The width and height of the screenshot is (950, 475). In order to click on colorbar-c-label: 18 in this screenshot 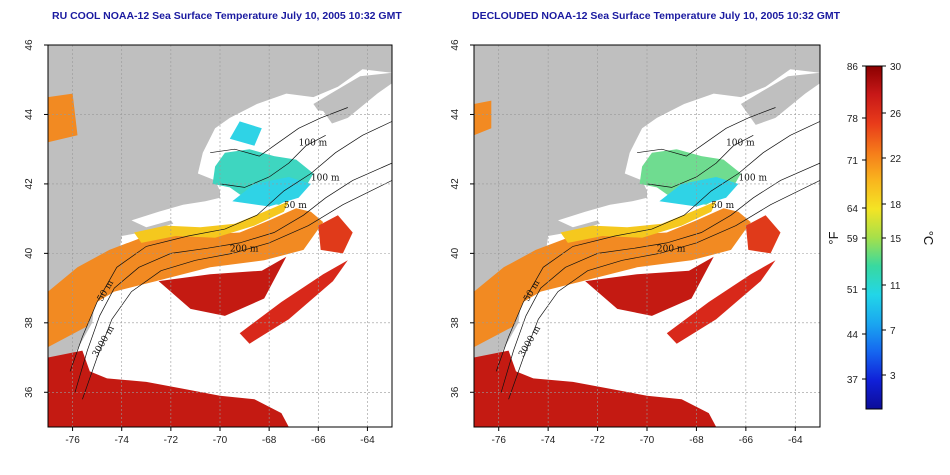, I will do `click(896, 205)`.